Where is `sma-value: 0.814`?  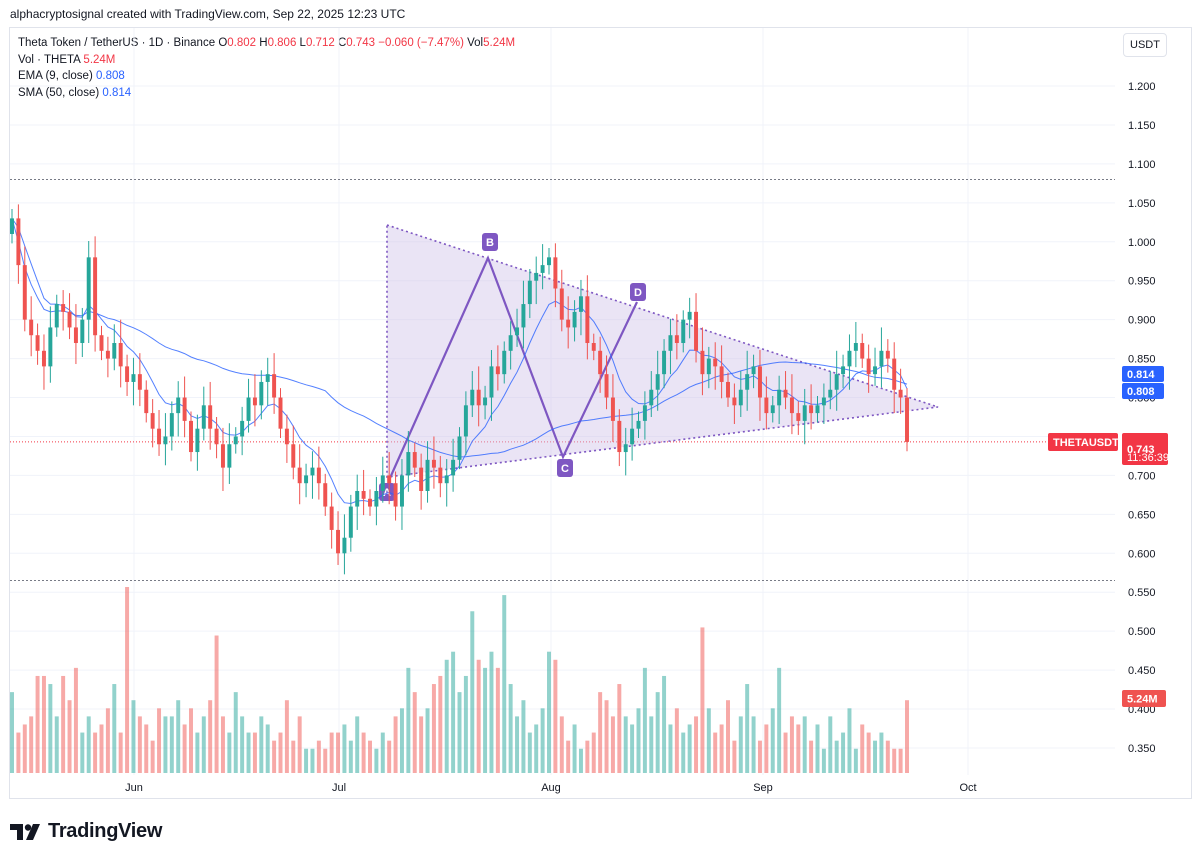
sma-value: 0.814 is located at coordinates (117, 92).